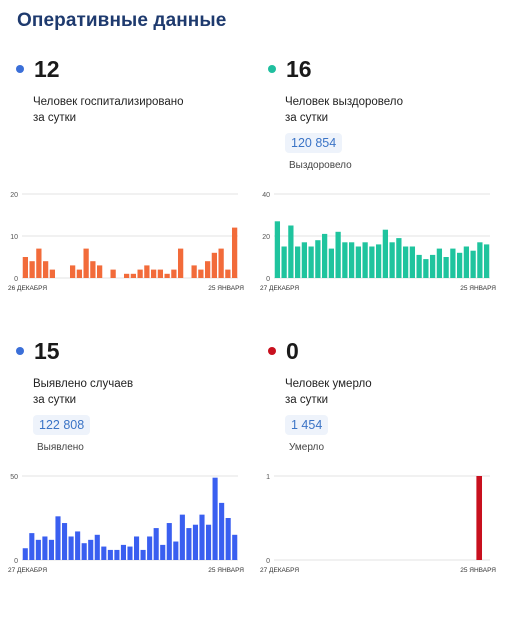 The height and width of the screenshot is (618, 505). What do you see at coordinates (60, 447) in the screenshot?
I see `total-label: Выявлено` at bounding box center [60, 447].